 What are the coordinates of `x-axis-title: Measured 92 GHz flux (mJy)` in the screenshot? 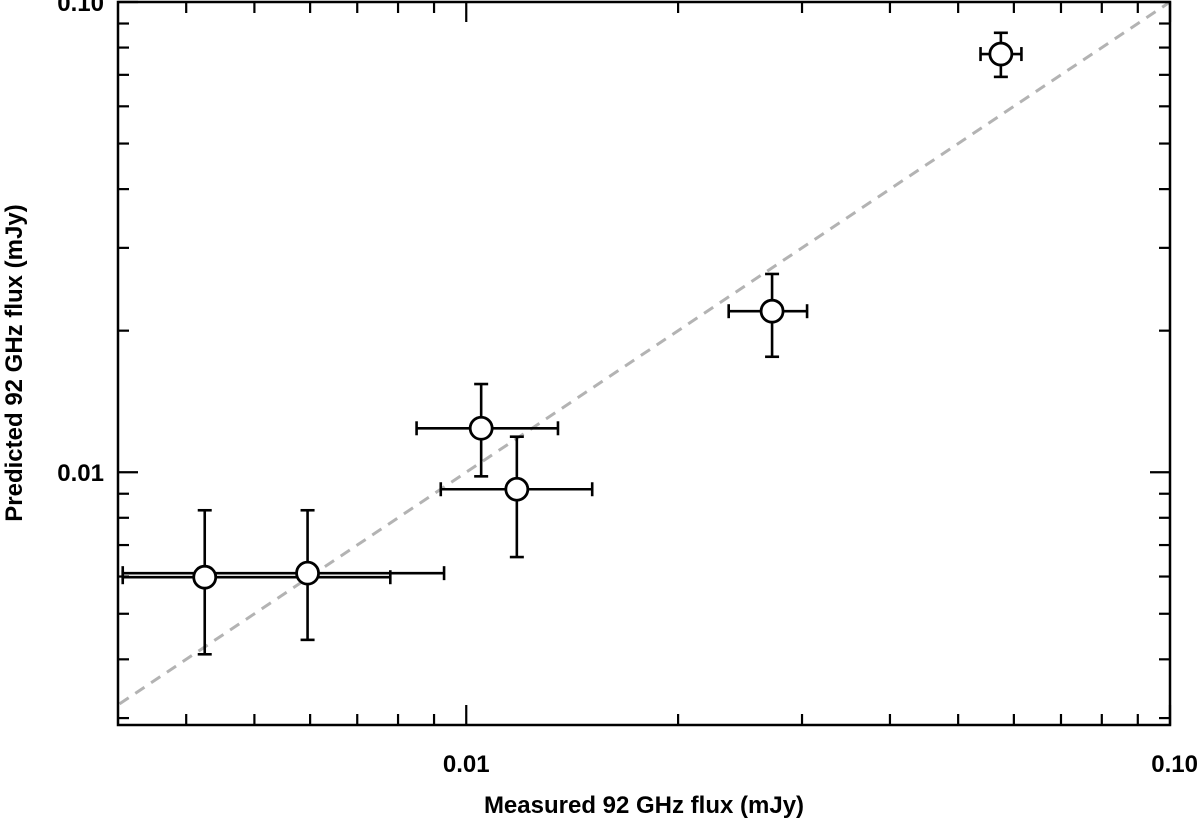 It's located at (644, 805).